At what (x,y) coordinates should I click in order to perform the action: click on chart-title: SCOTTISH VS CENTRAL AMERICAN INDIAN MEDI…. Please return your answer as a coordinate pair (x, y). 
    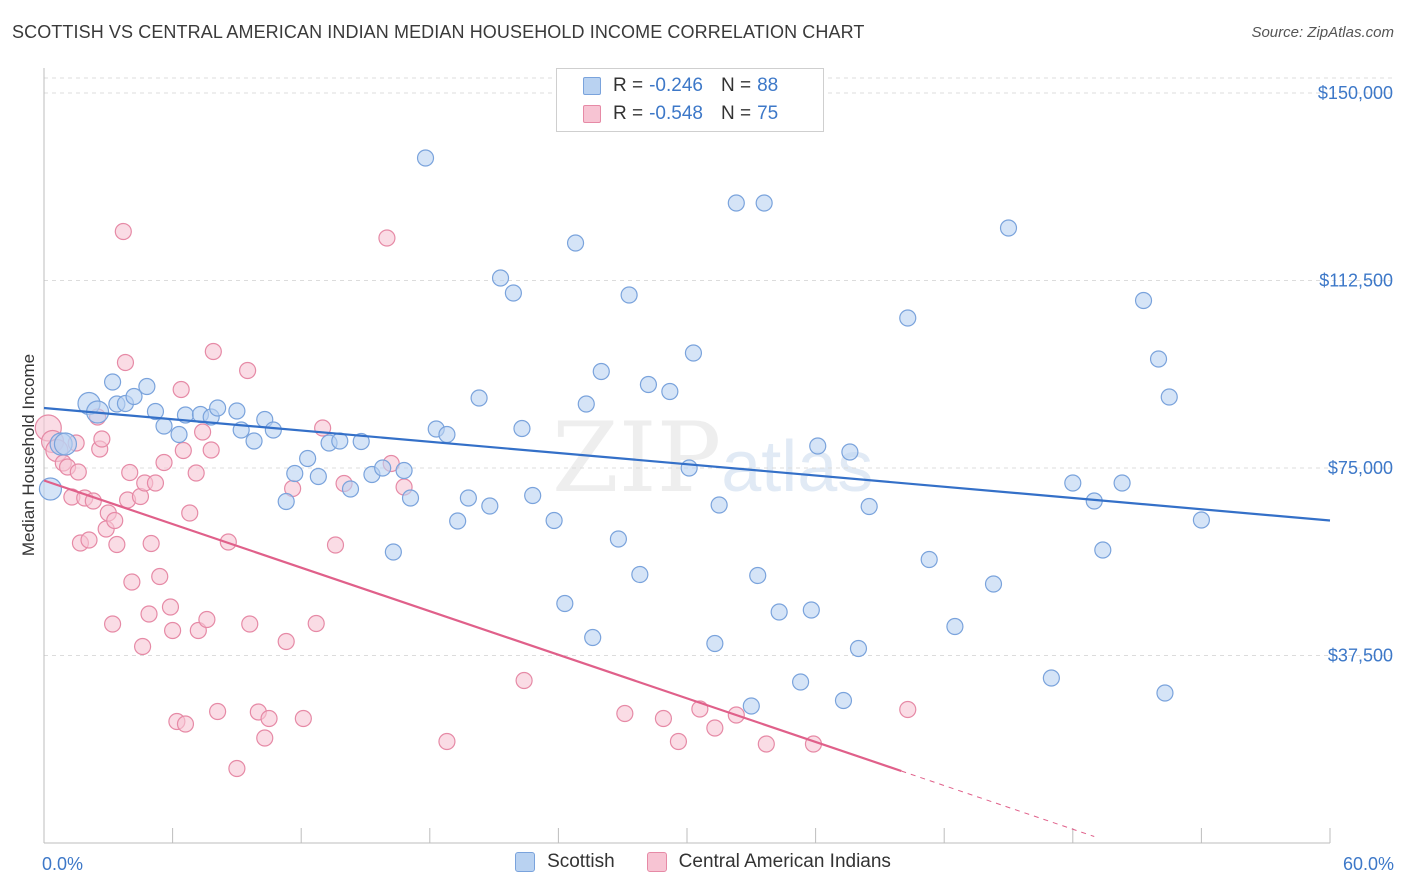
    Looking at the image, I should click on (438, 32).